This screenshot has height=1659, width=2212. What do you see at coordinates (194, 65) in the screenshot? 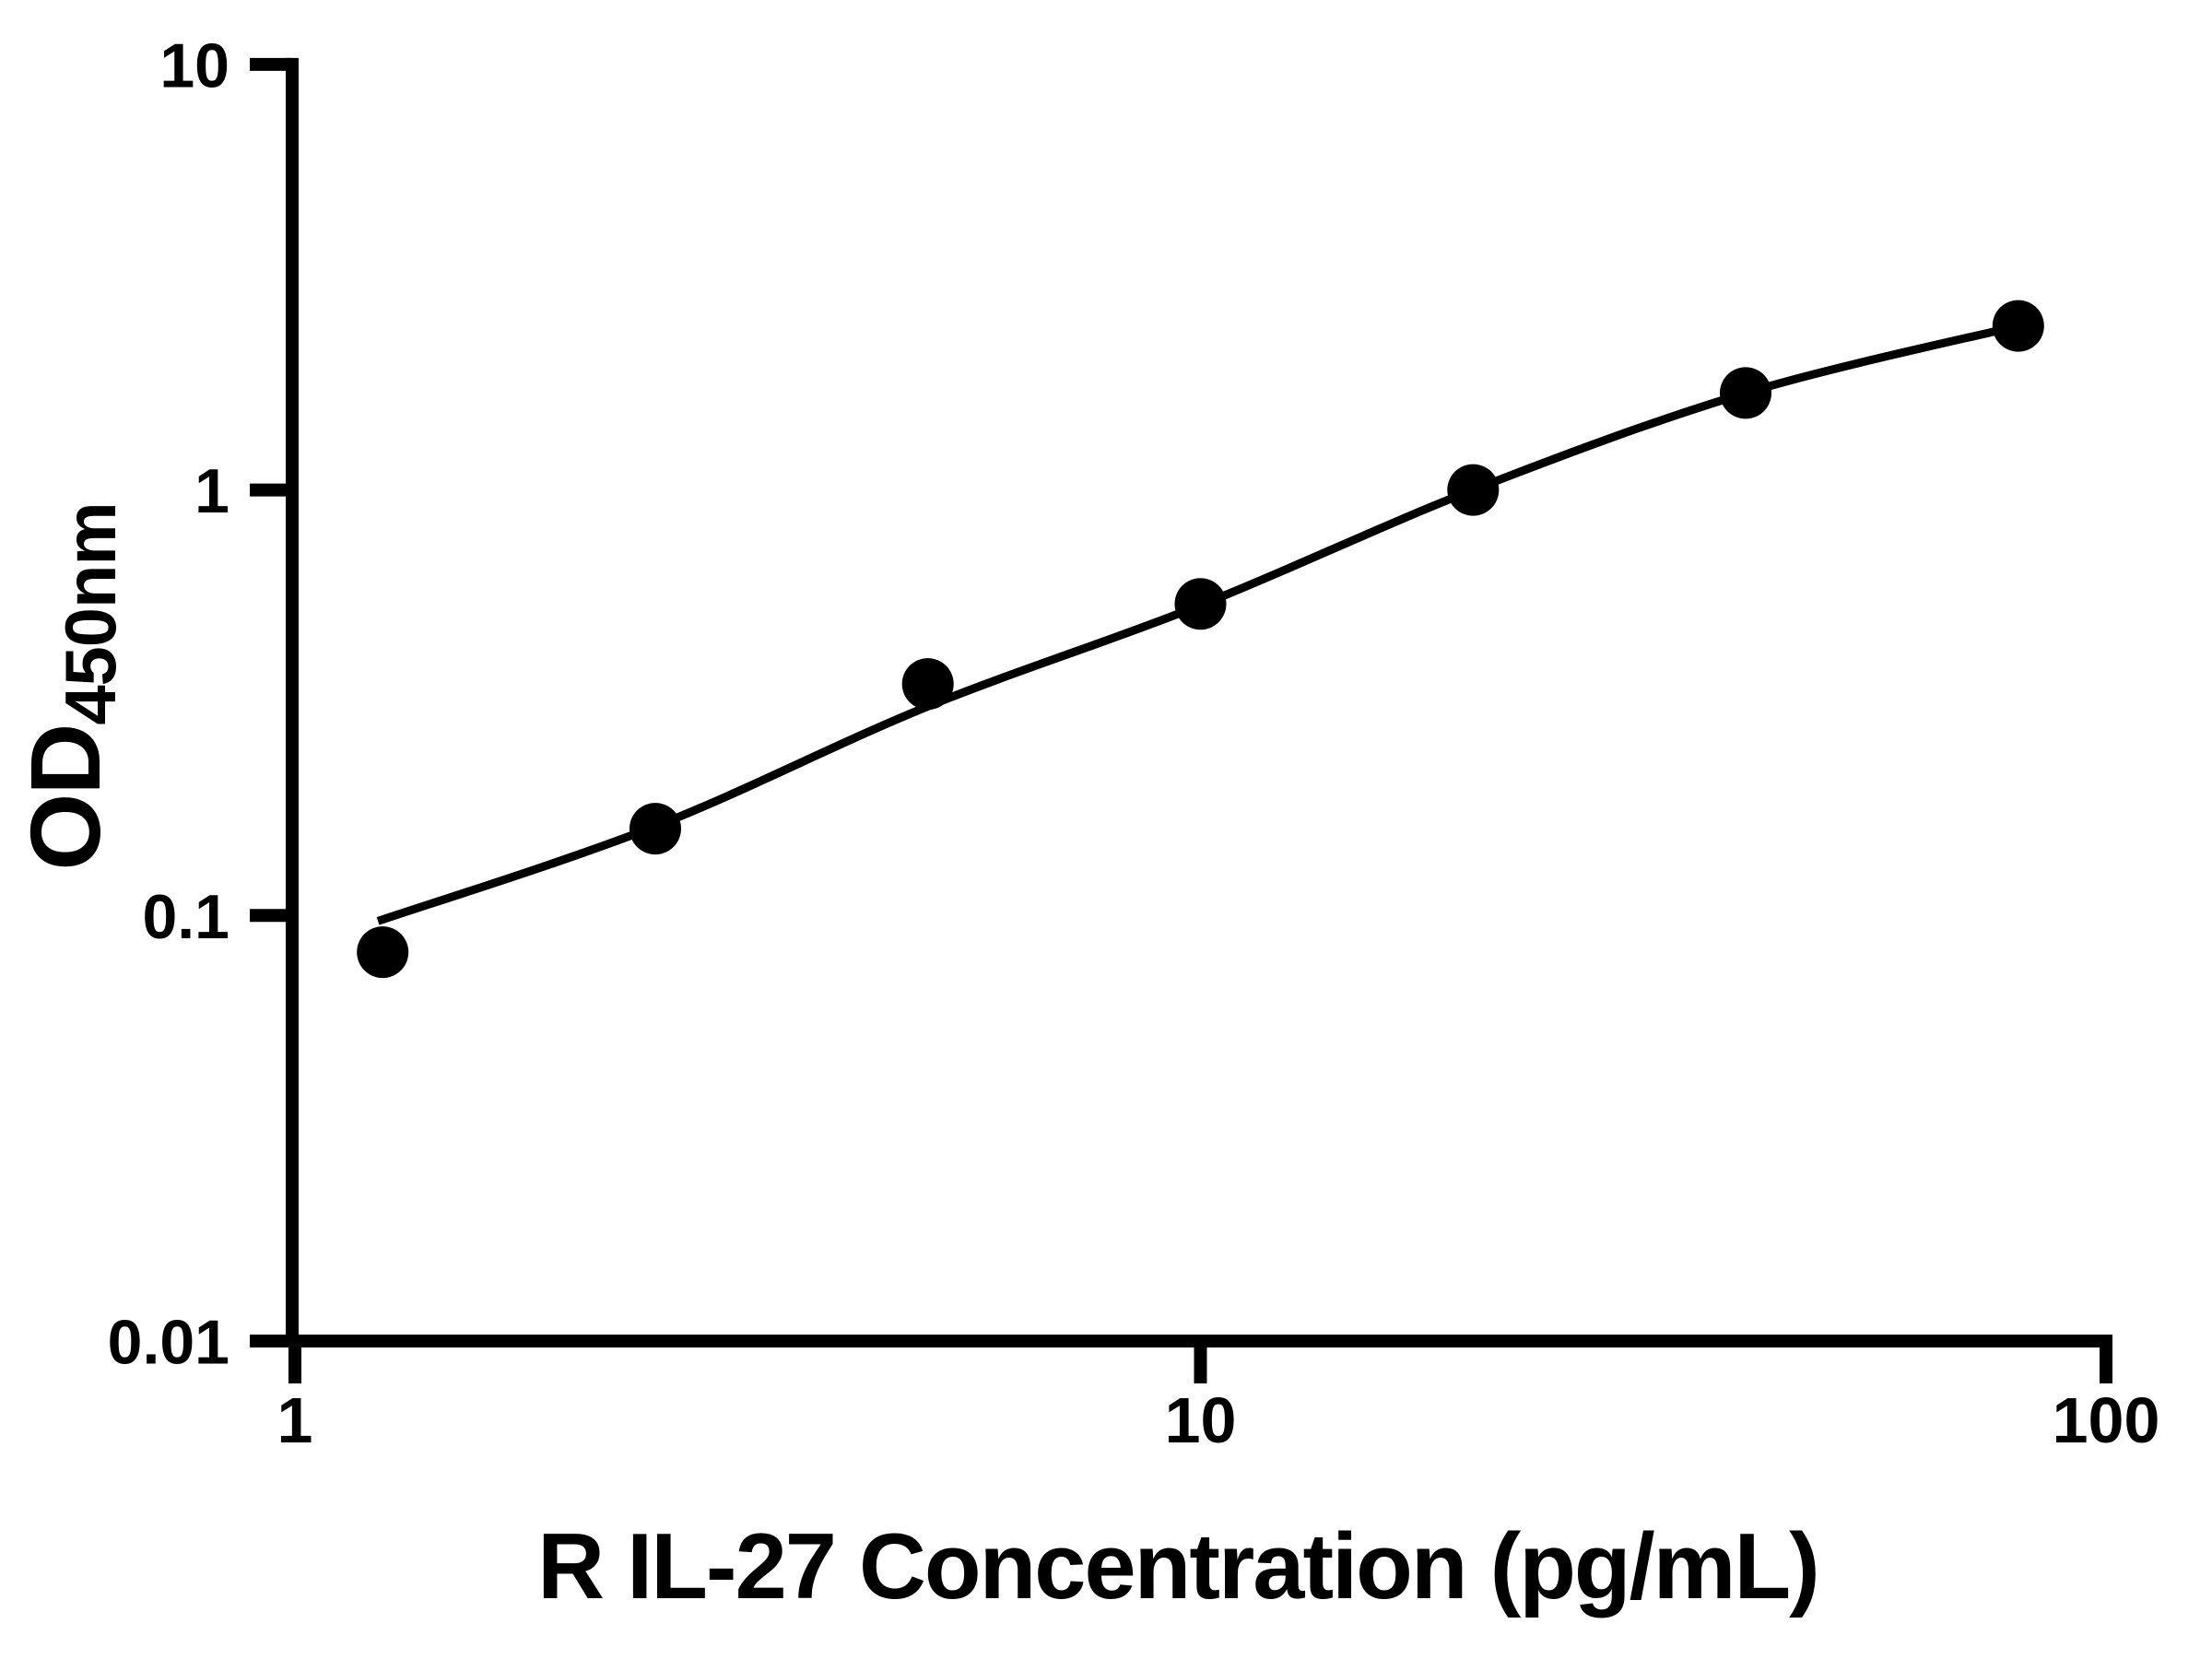
I see `y-tick-label: 10` at bounding box center [194, 65].